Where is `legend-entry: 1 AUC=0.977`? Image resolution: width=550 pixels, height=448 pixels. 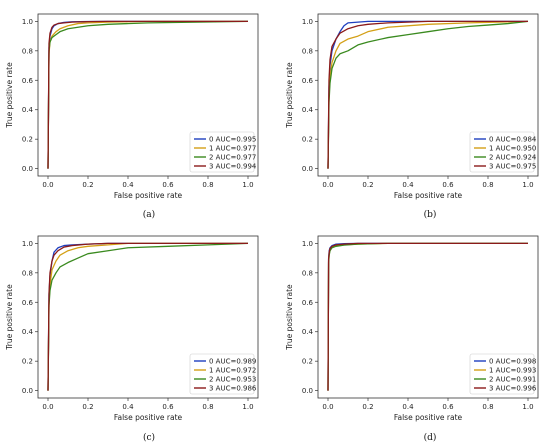
legend-entry: 1 AUC=0.977 is located at coordinates (232, 149).